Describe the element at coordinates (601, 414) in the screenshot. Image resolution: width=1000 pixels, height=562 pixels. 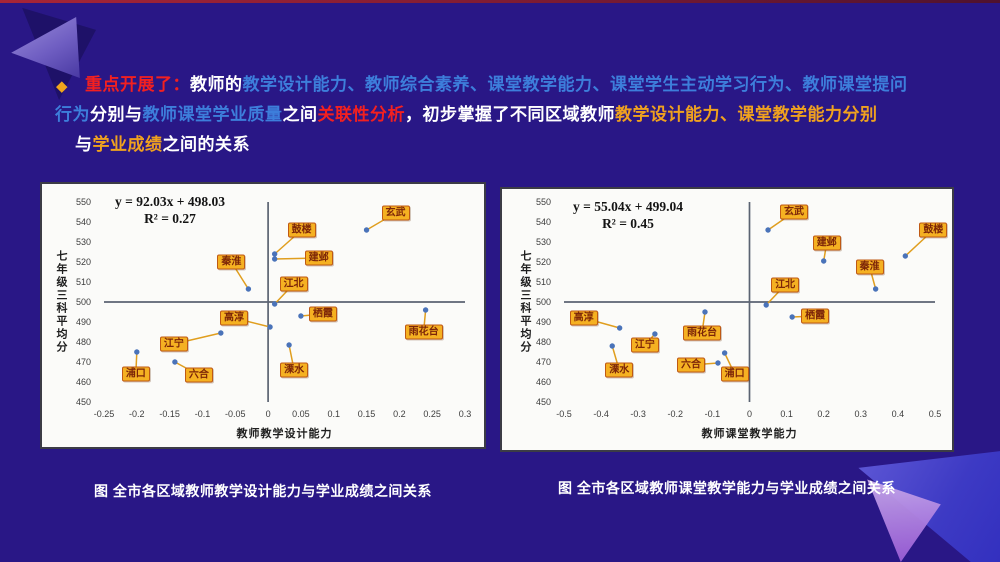
I see `x-axis-tick: -0.4` at that location.